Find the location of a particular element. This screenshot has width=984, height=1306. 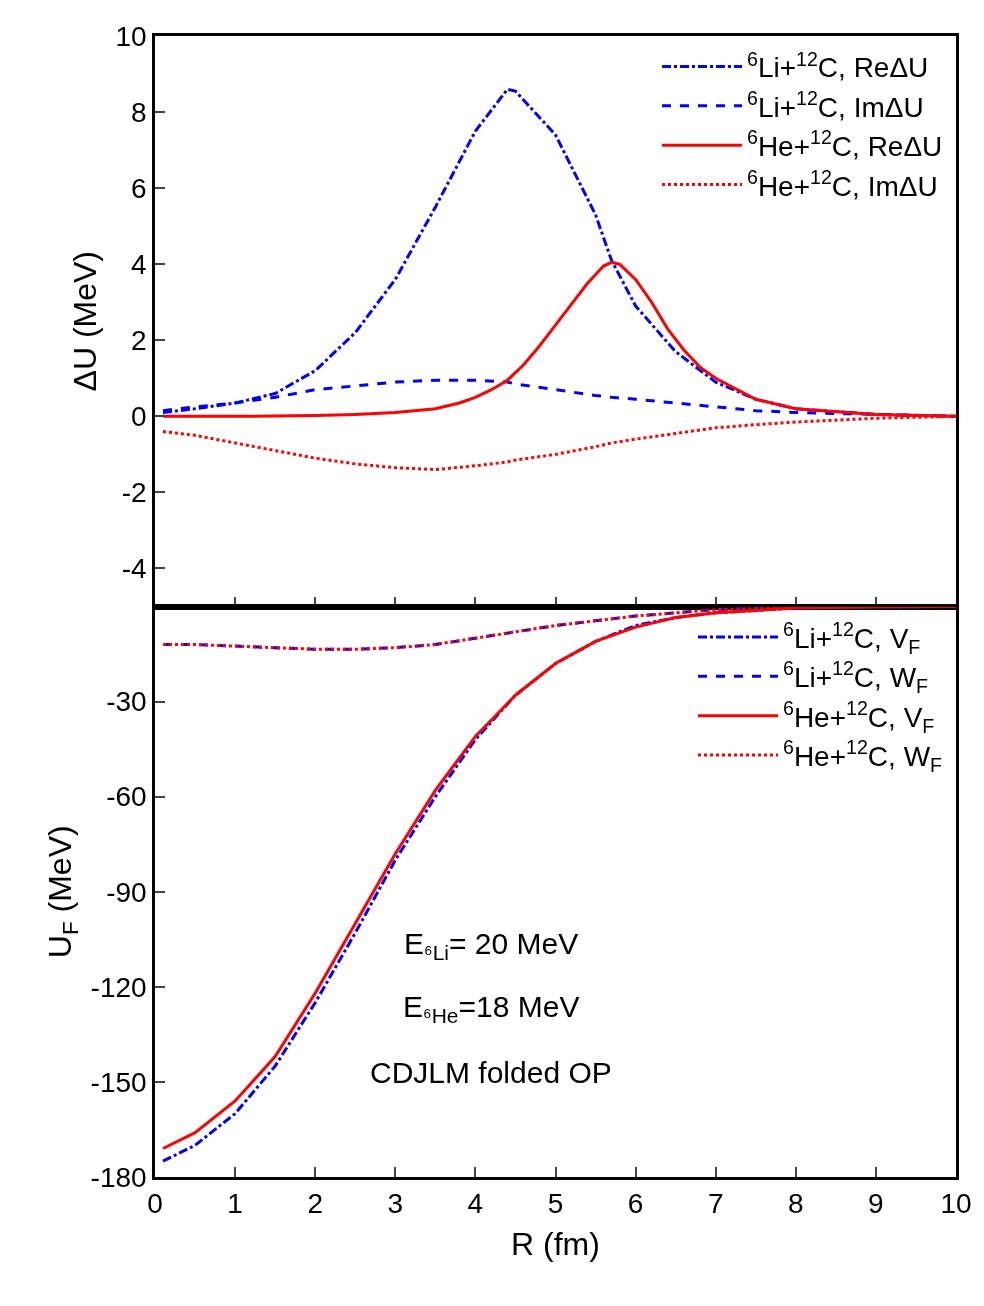

y-tick-label: -90 is located at coordinates (126, 892).